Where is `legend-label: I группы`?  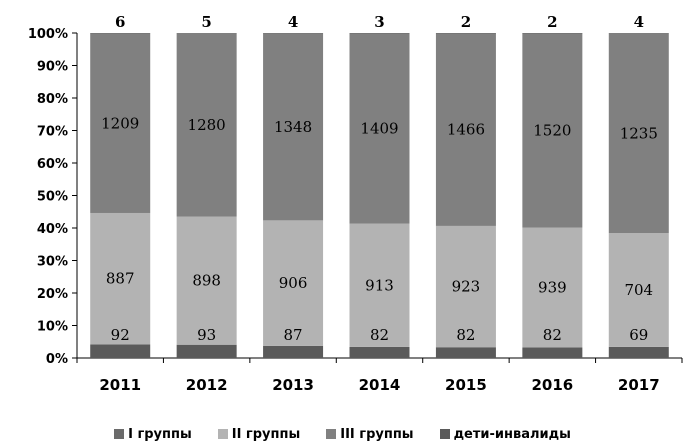
legend-label: I группы is located at coordinates (160, 434).